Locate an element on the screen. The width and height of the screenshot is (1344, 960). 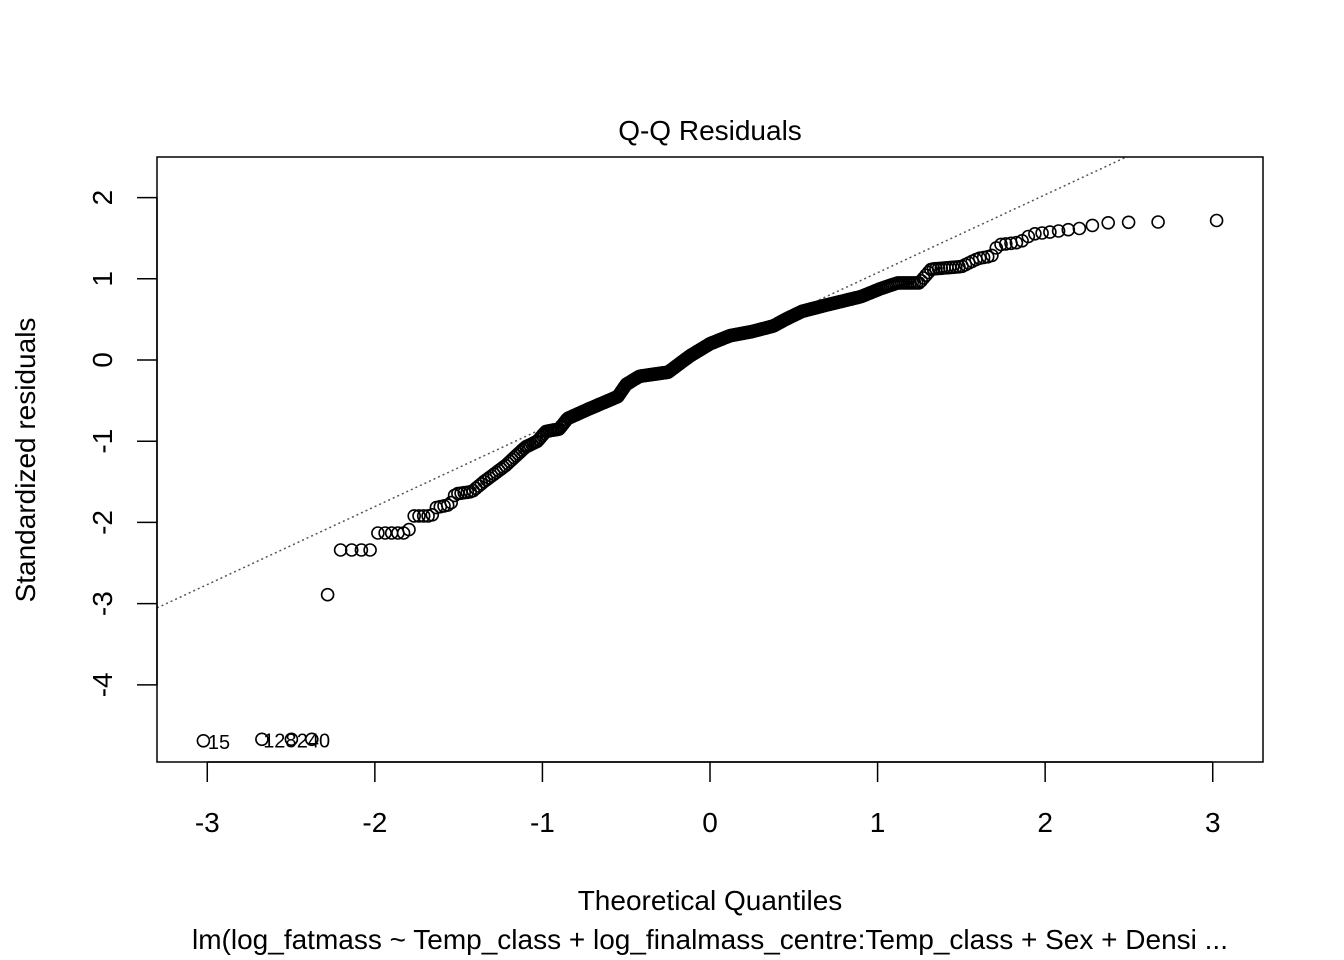
outlier-label: 15 is located at coordinates (219, 743).